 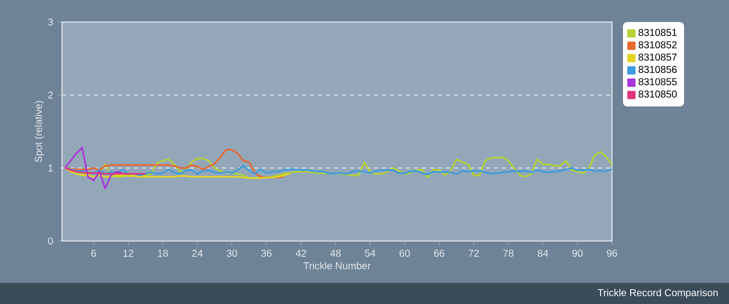 What do you see at coordinates (266, 253) in the screenshot?
I see `x-tick-label: 36` at bounding box center [266, 253].